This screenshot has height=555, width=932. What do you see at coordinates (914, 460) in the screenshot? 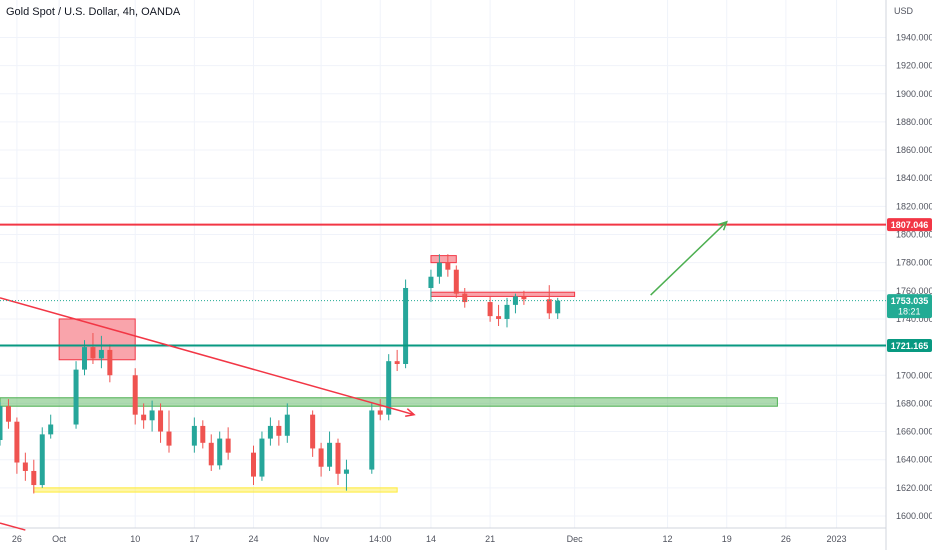
I see `y-tick-label: 1640.000` at bounding box center [914, 460].